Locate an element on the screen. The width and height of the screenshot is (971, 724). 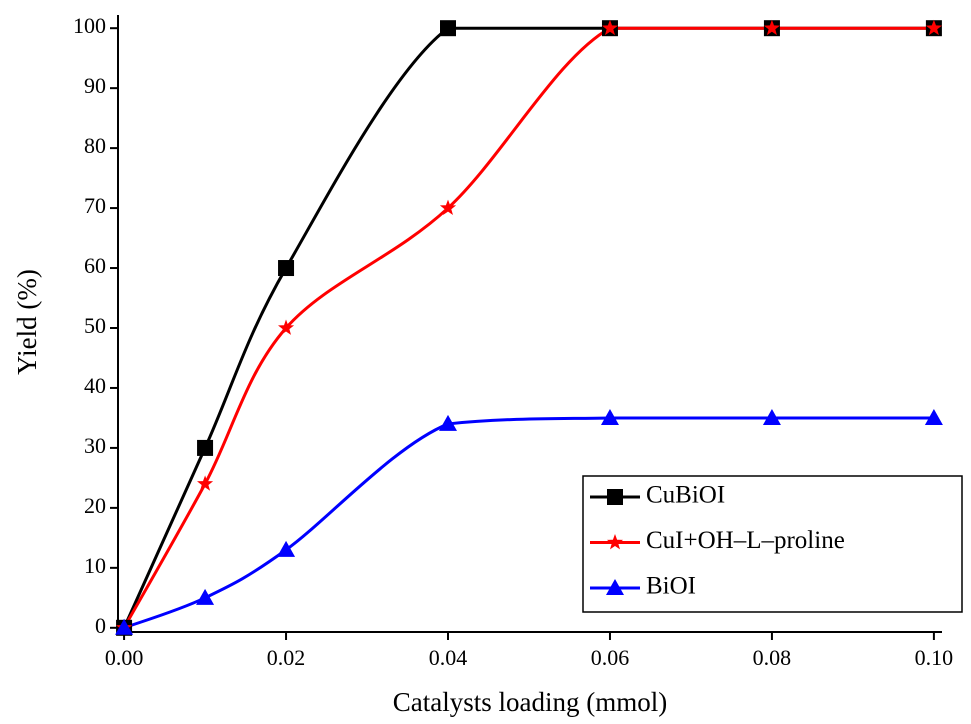
y-tick-label: 40 is located at coordinates (95, 385).